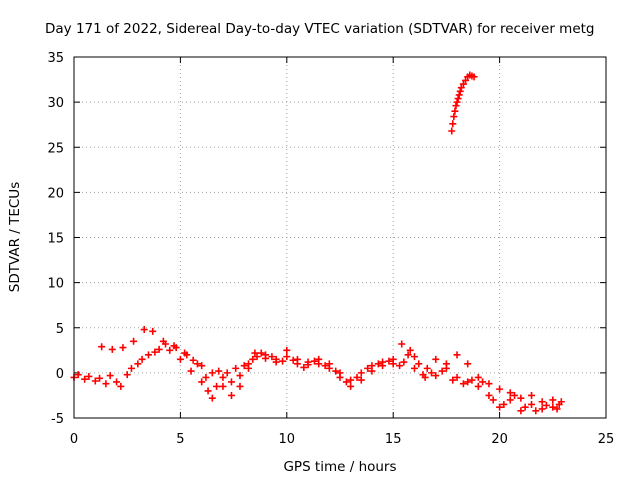  Describe the element at coordinates (55, 148) in the screenshot. I see `y-tick-label: 25` at that location.